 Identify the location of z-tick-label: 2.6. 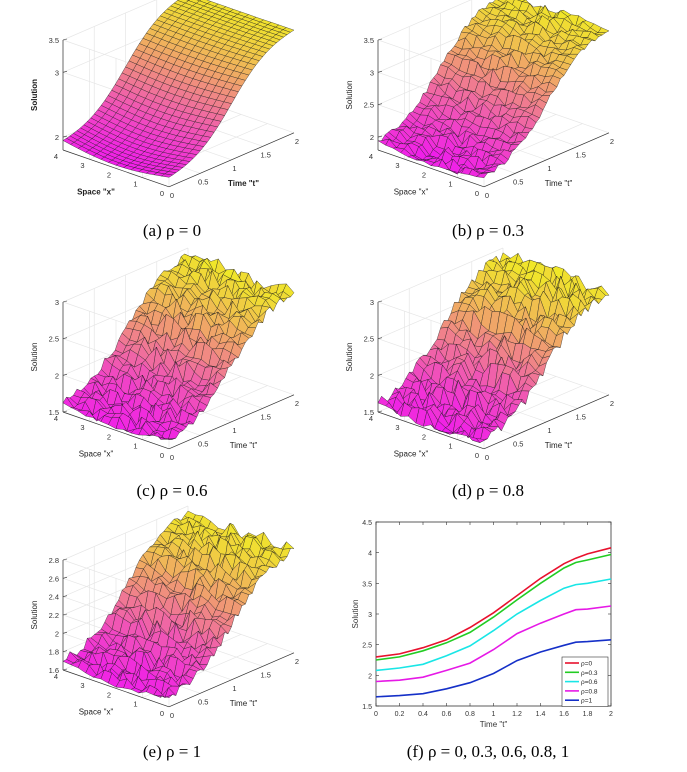
(54, 578).